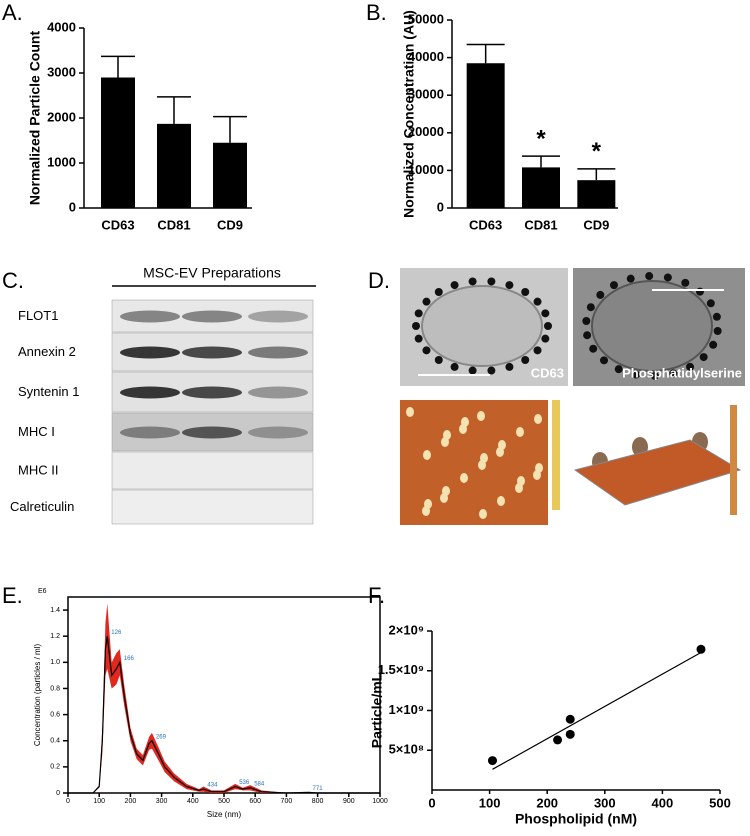 This screenshot has height=836, width=750. What do you see at coordinates (55, 636) in the screenshot?
I see `y-tick-label: 1.2` at bounding box center [55, 636].